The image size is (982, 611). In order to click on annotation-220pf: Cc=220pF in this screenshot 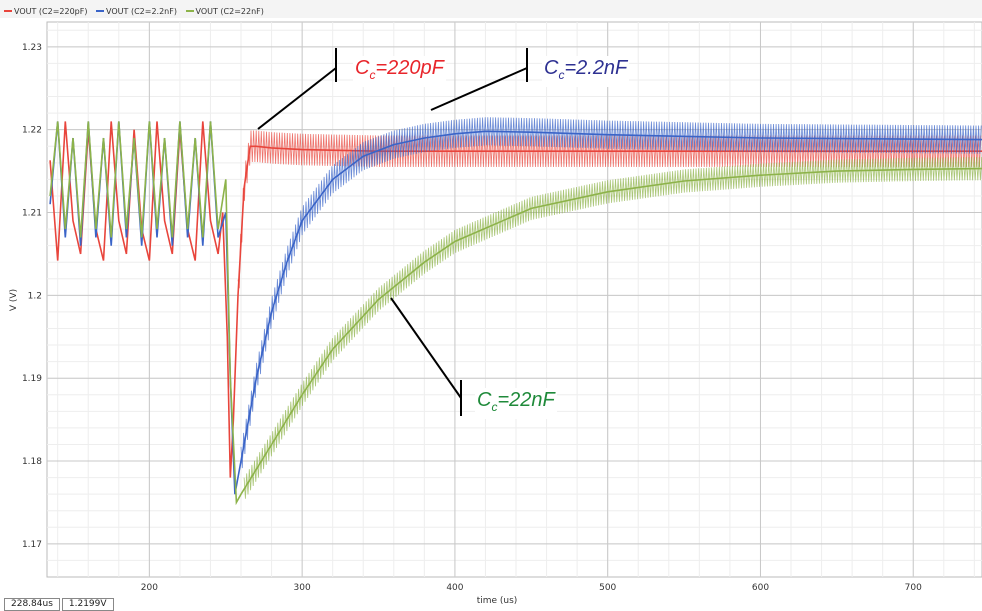, I will do `click(399, 71)`.